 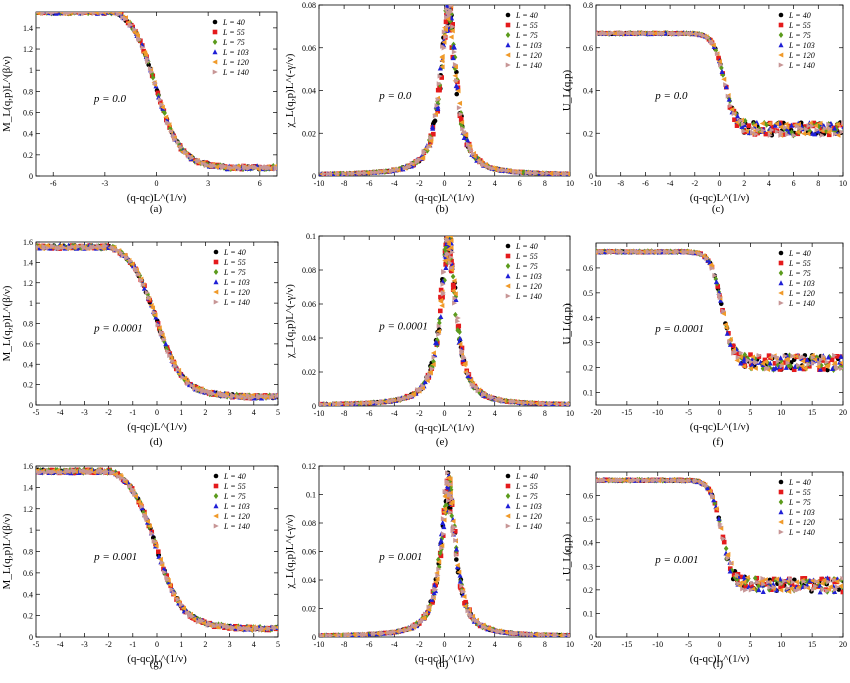 I want to click on legend-entry: L = 75, so click(x=799, y=273).